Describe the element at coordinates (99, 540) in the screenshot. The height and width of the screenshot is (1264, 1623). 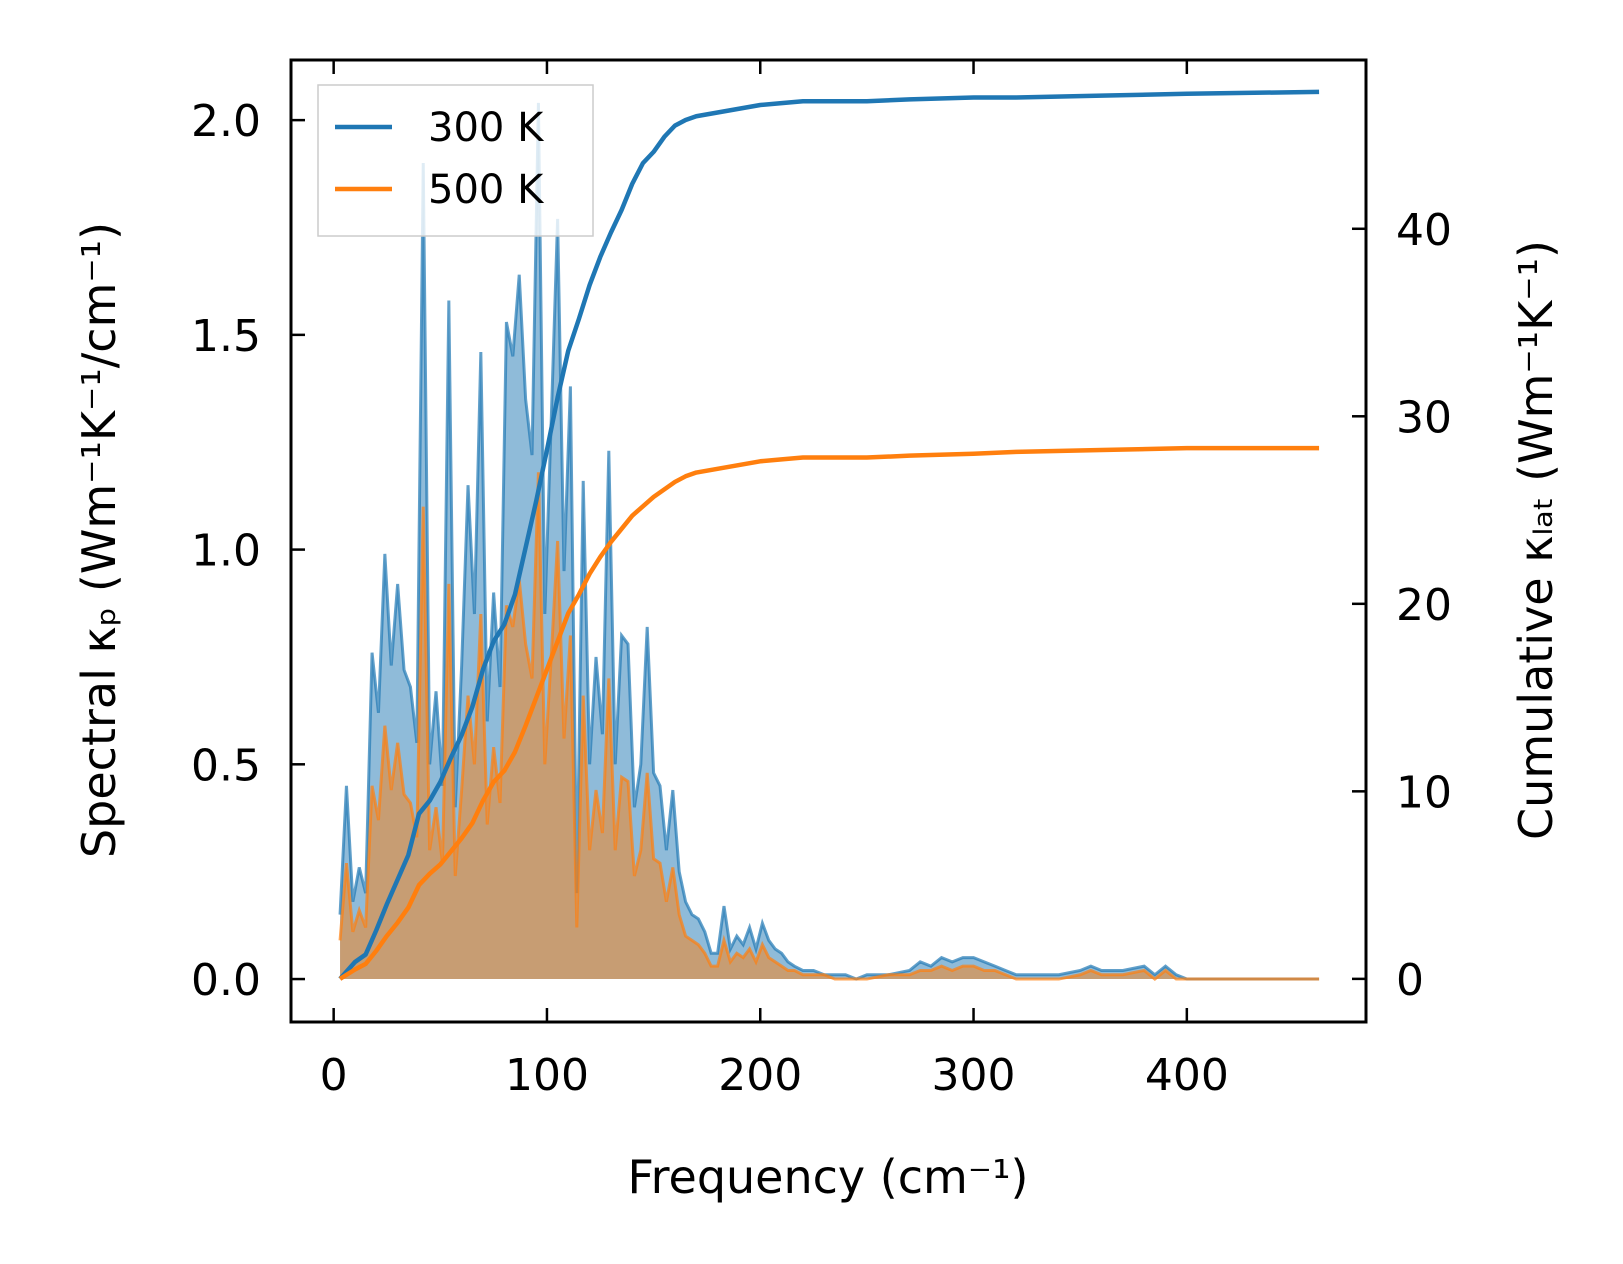
I see `y-axis-left-label: Spectral κₚ (Wm⁻¹K⁻¹/cm⁻¹)` at that location.